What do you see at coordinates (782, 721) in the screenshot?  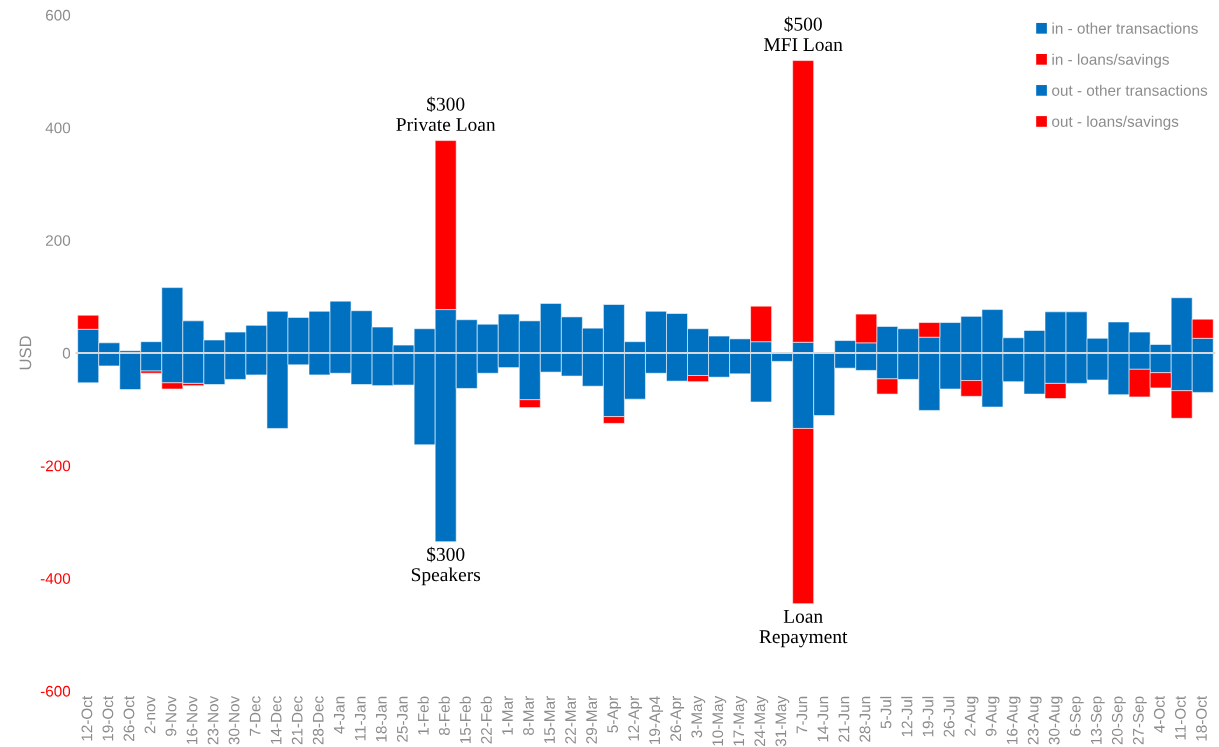 I see `x-tick-label: 31-May` at bounding box center [782, 721].